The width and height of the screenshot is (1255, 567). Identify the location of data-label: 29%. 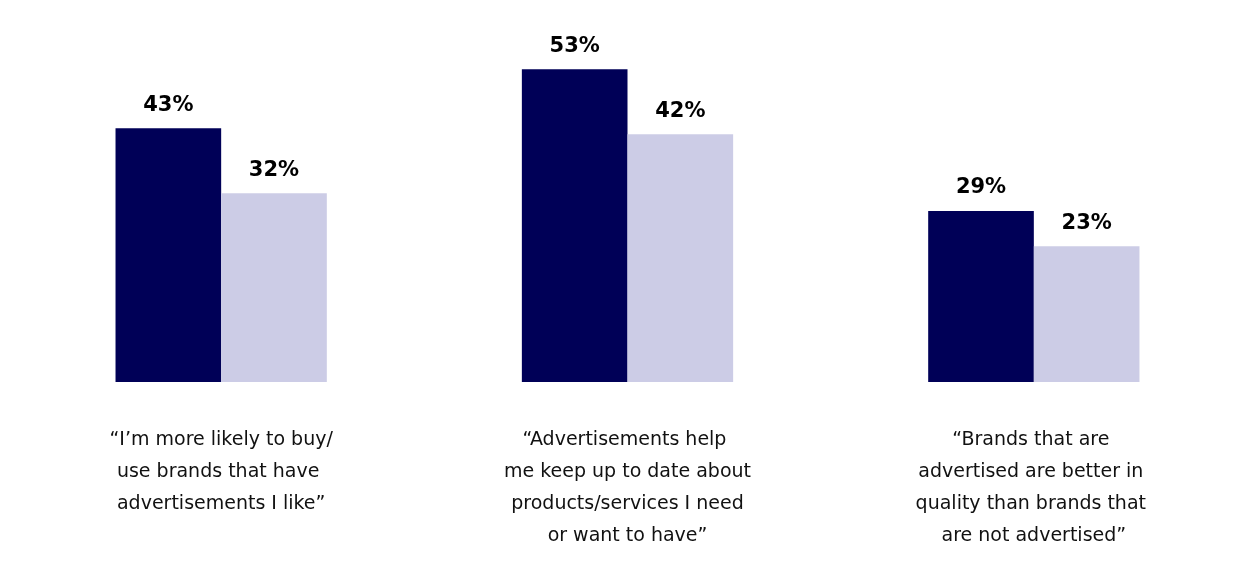
(981, 186).